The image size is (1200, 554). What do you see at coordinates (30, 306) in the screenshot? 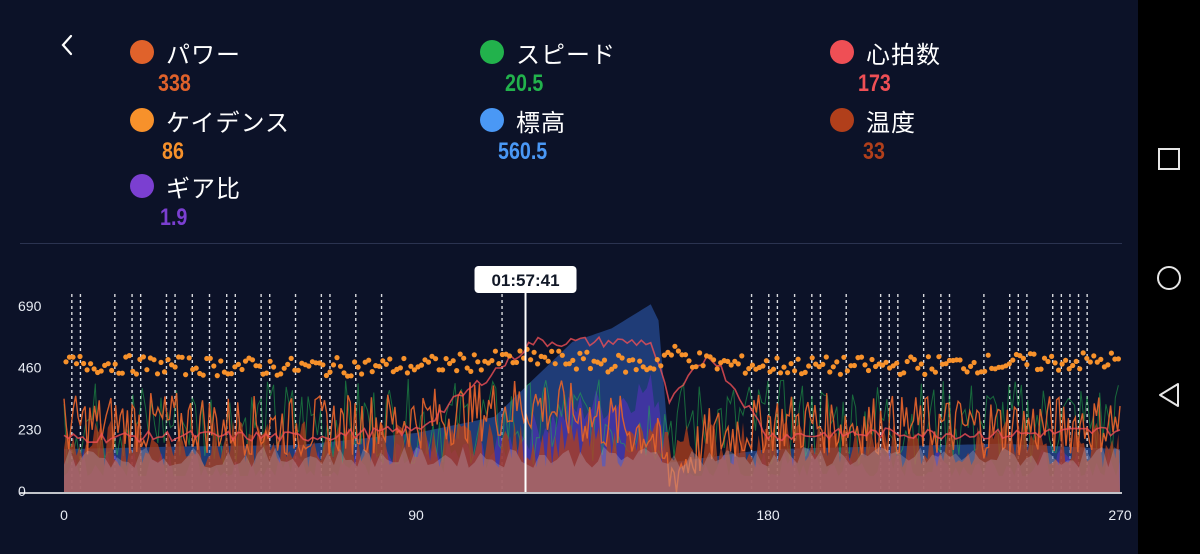
I see `y-tick-label: 690` at bounding box center [30, 306].